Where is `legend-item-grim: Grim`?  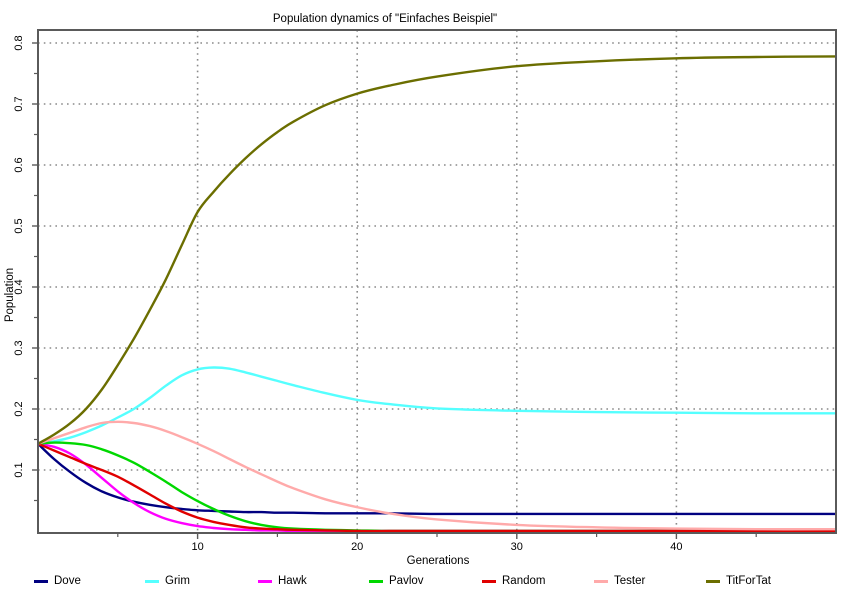 legend-item-grim: Grim is located at coordinates (167, 581).